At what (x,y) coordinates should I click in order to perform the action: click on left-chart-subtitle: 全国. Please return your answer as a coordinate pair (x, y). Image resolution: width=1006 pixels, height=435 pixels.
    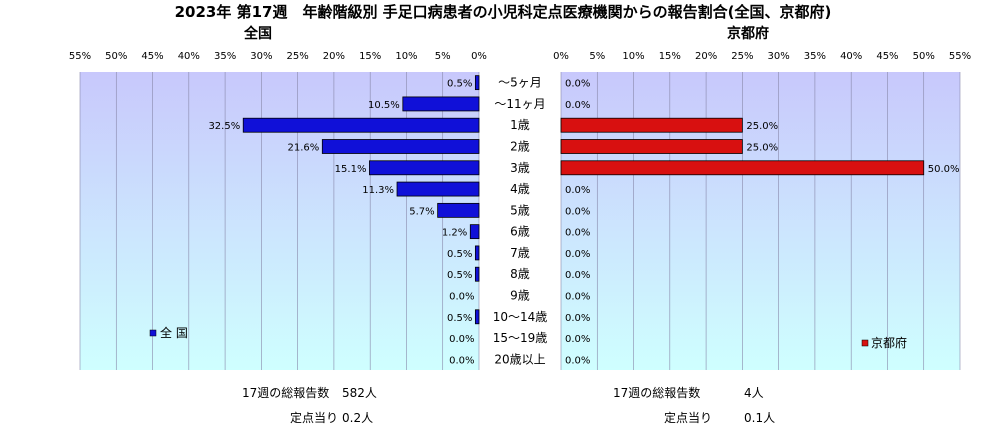
    Looking at the image, I should click on (257, 33).